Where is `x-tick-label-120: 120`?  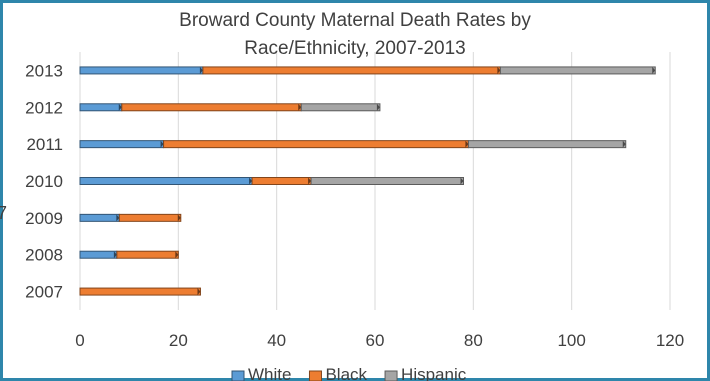 x-tick-label-120: 120 is located at coordinates (670, 340).